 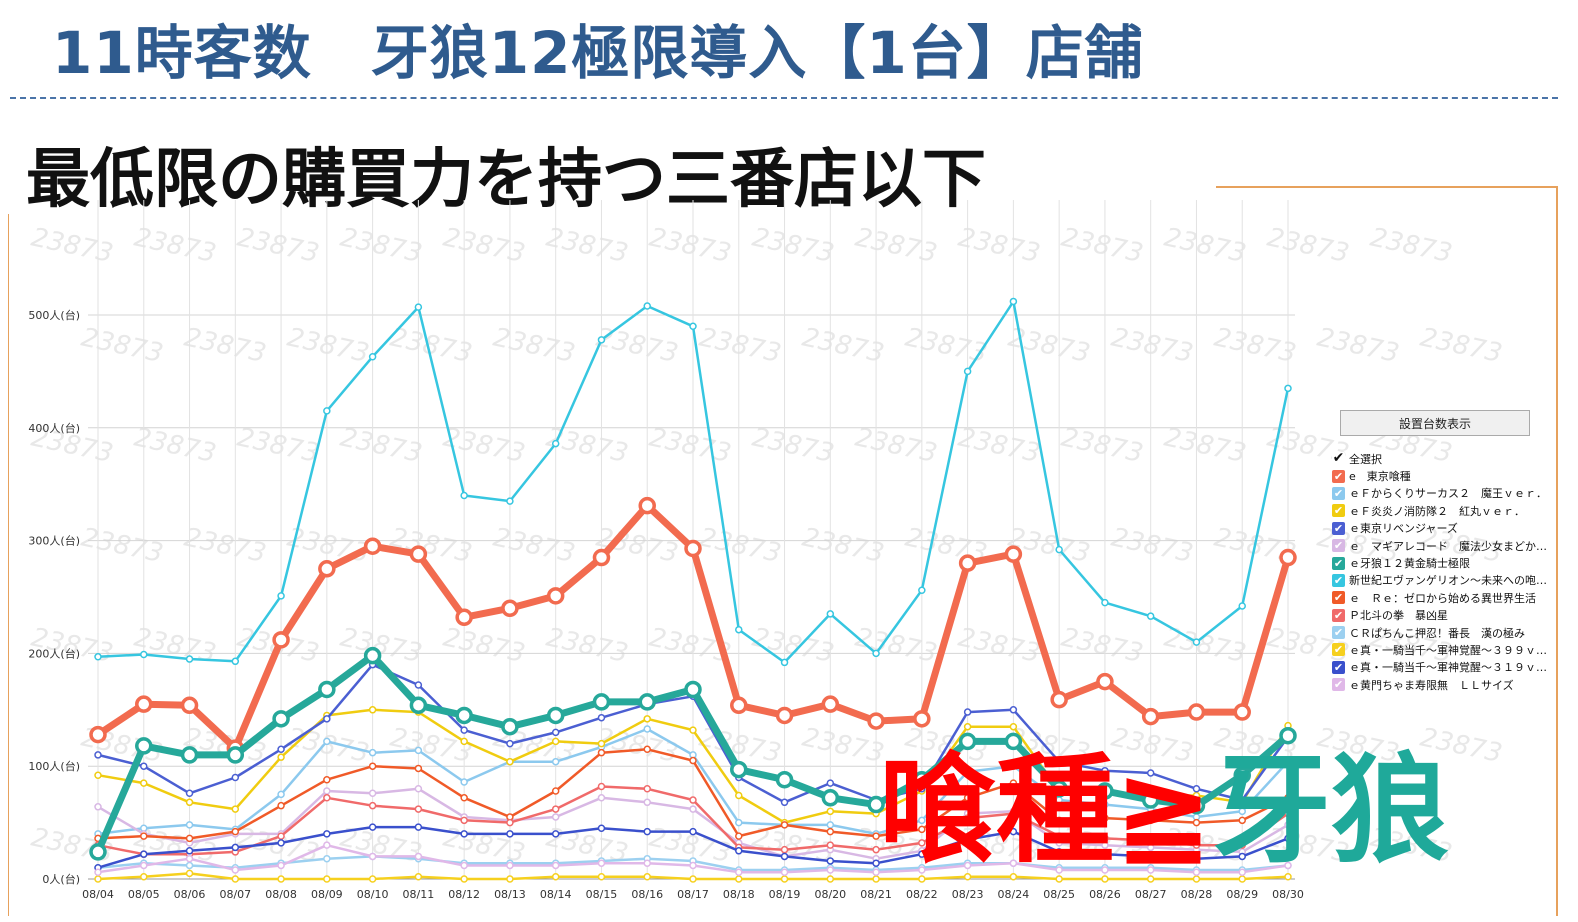 What do you see at coordinates (1442, 493) in the screenshot?
I see `legend-item-1: ✔ ｅＦからくりサーカス２ 魔王ｖｅｒ．` at bounding box center [1442, 493].